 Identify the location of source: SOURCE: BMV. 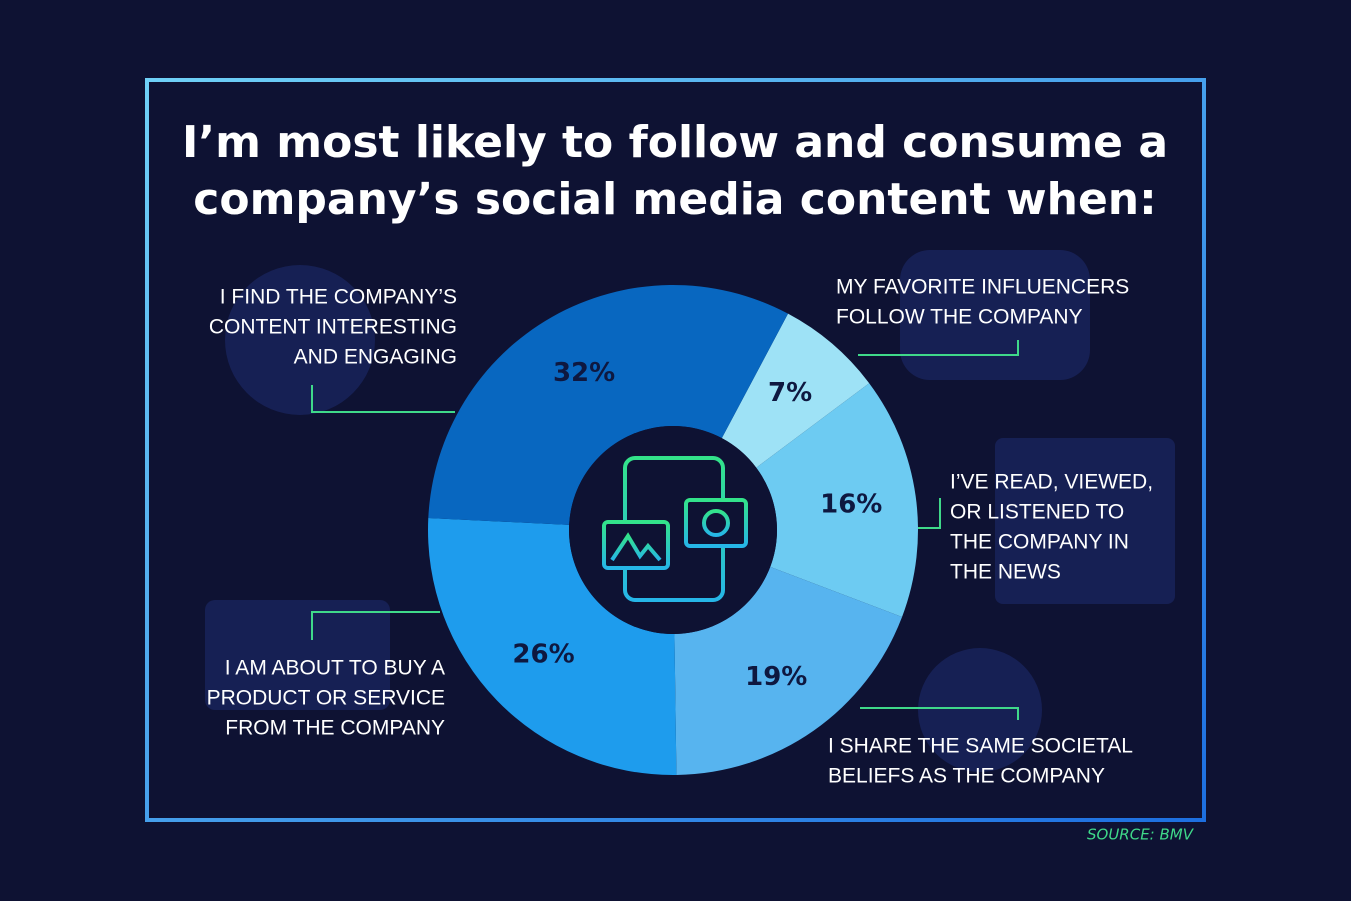
(1141, 835).